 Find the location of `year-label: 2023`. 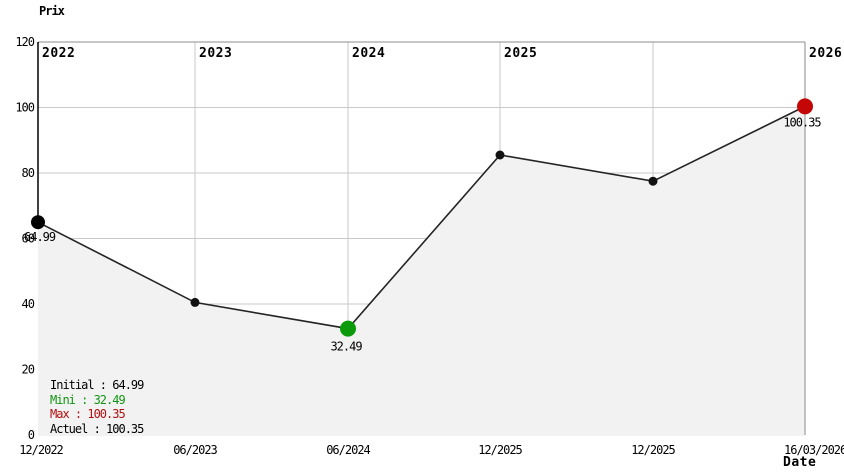

year-label: 2023 is located at coordinates (215, 53).